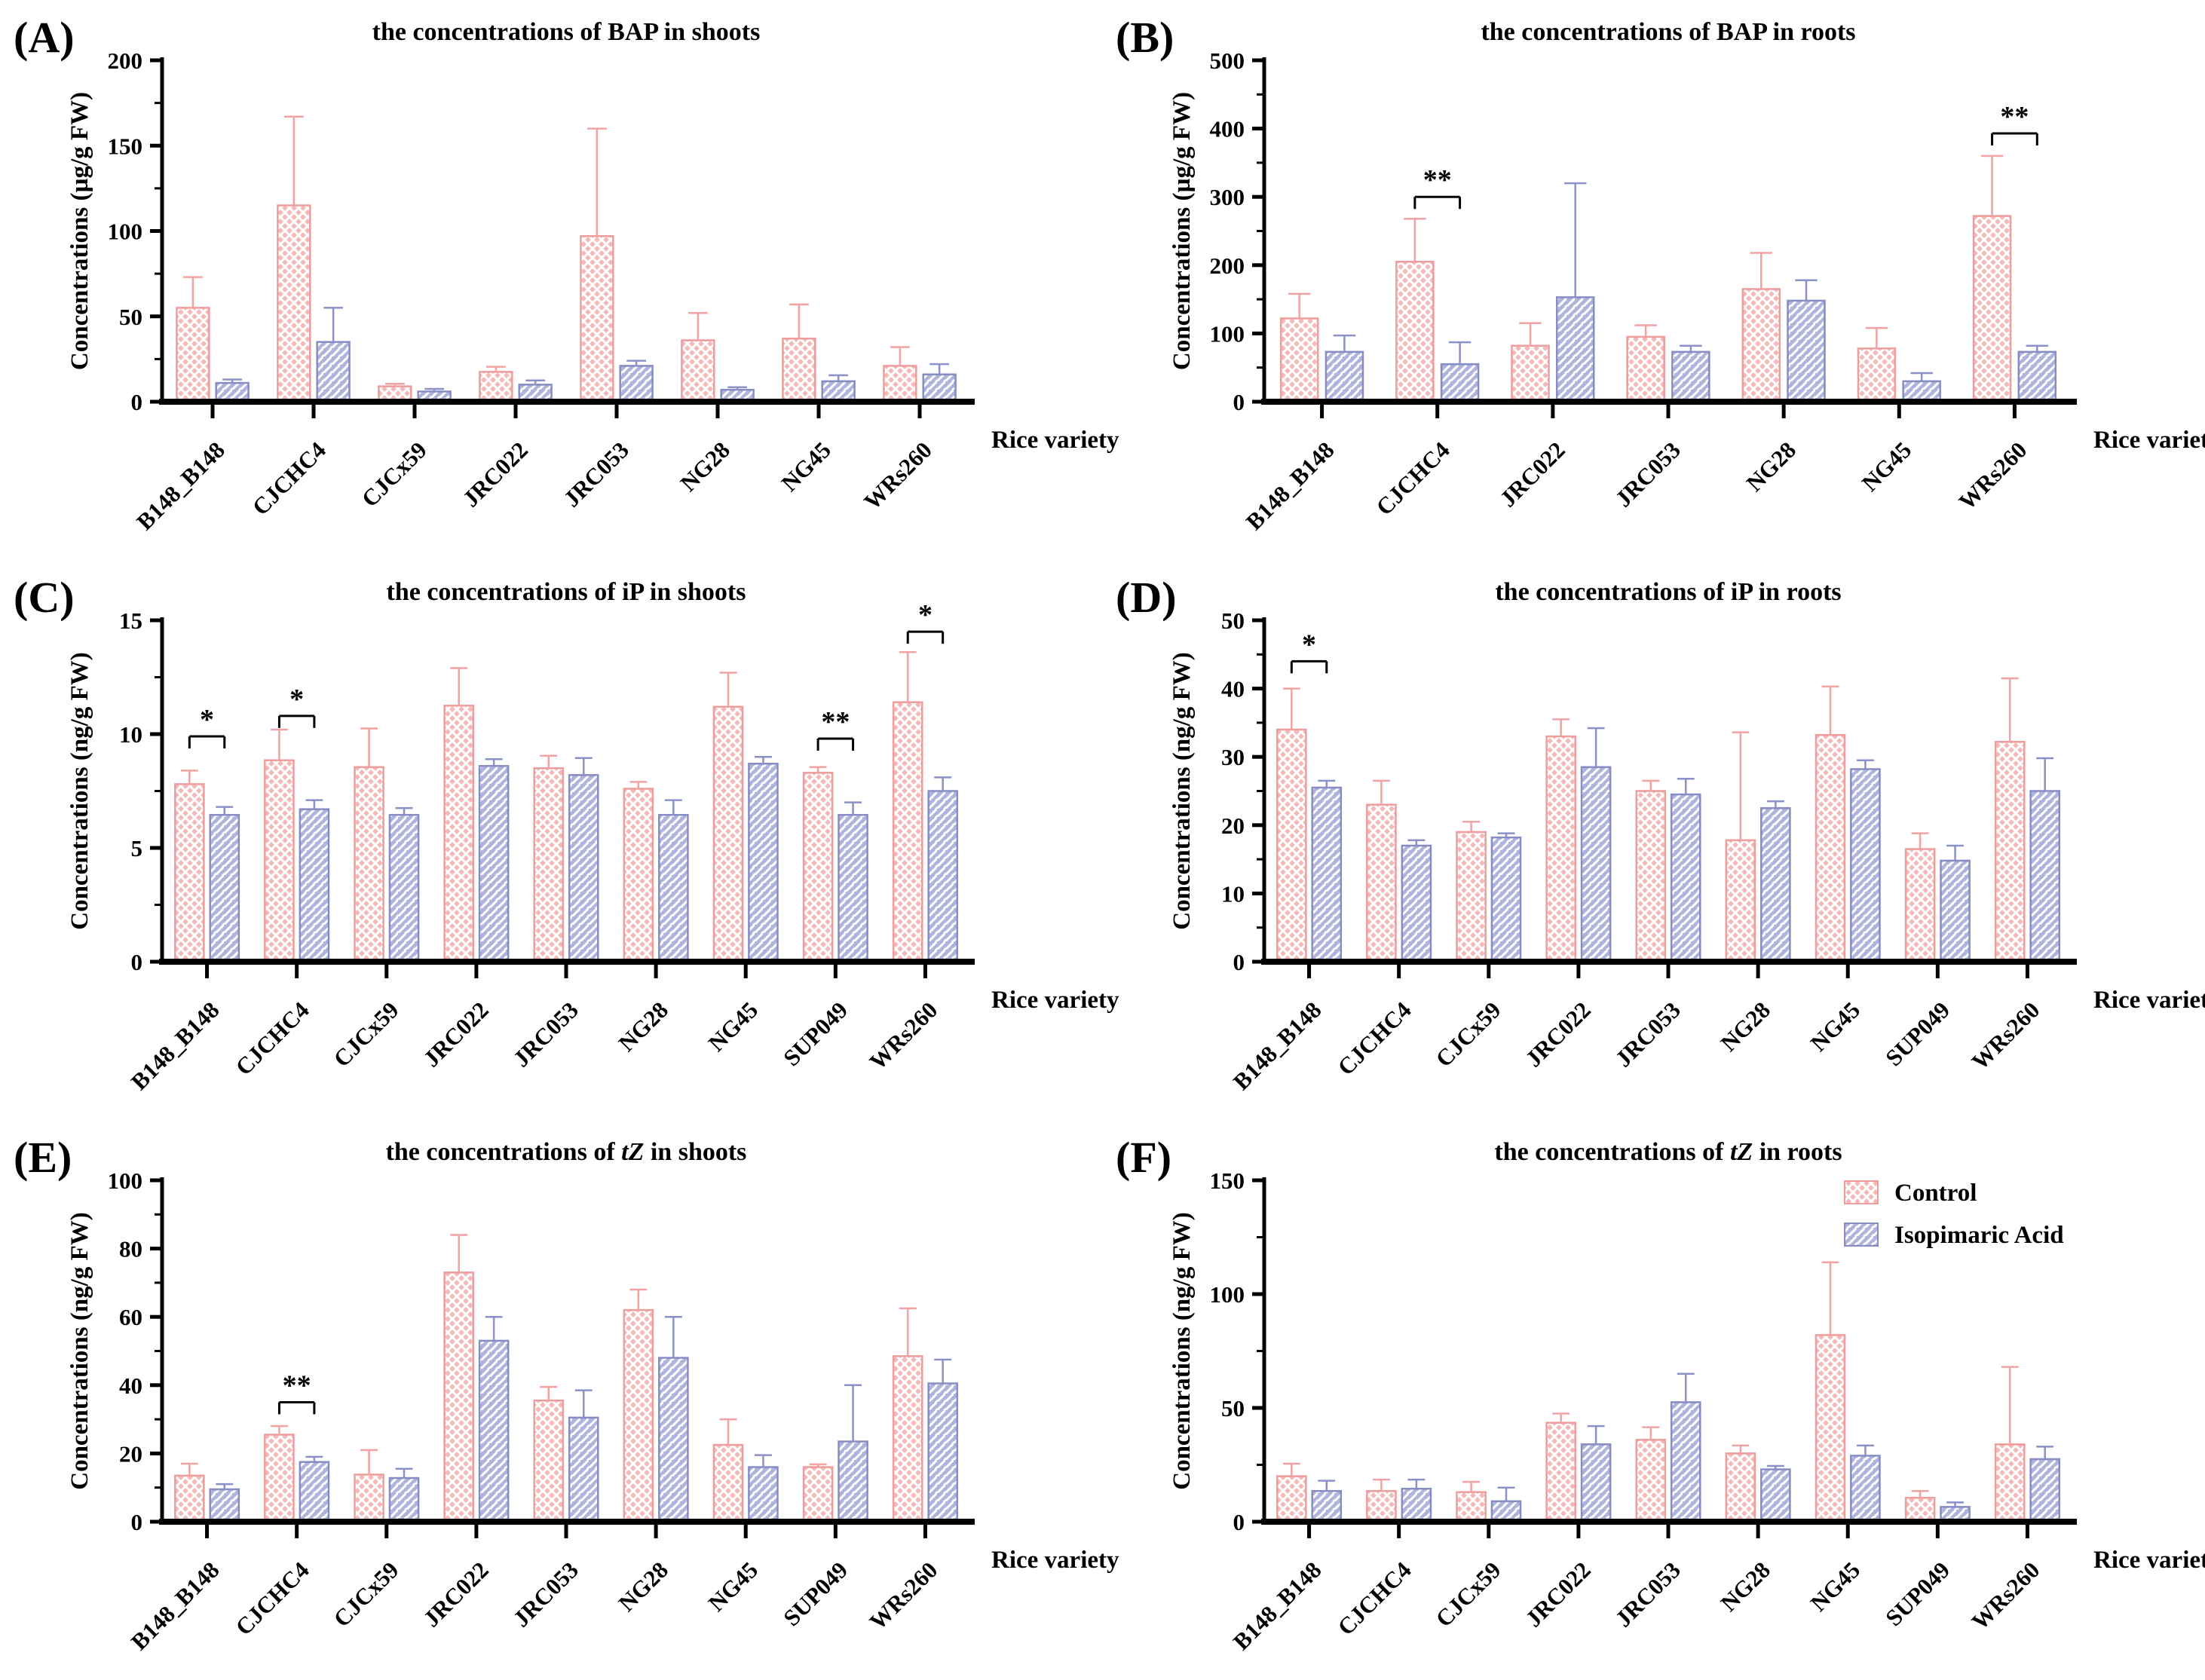  I want to click on panel-a-title: the concentrations of BAP in shoots, so click(566, 32).